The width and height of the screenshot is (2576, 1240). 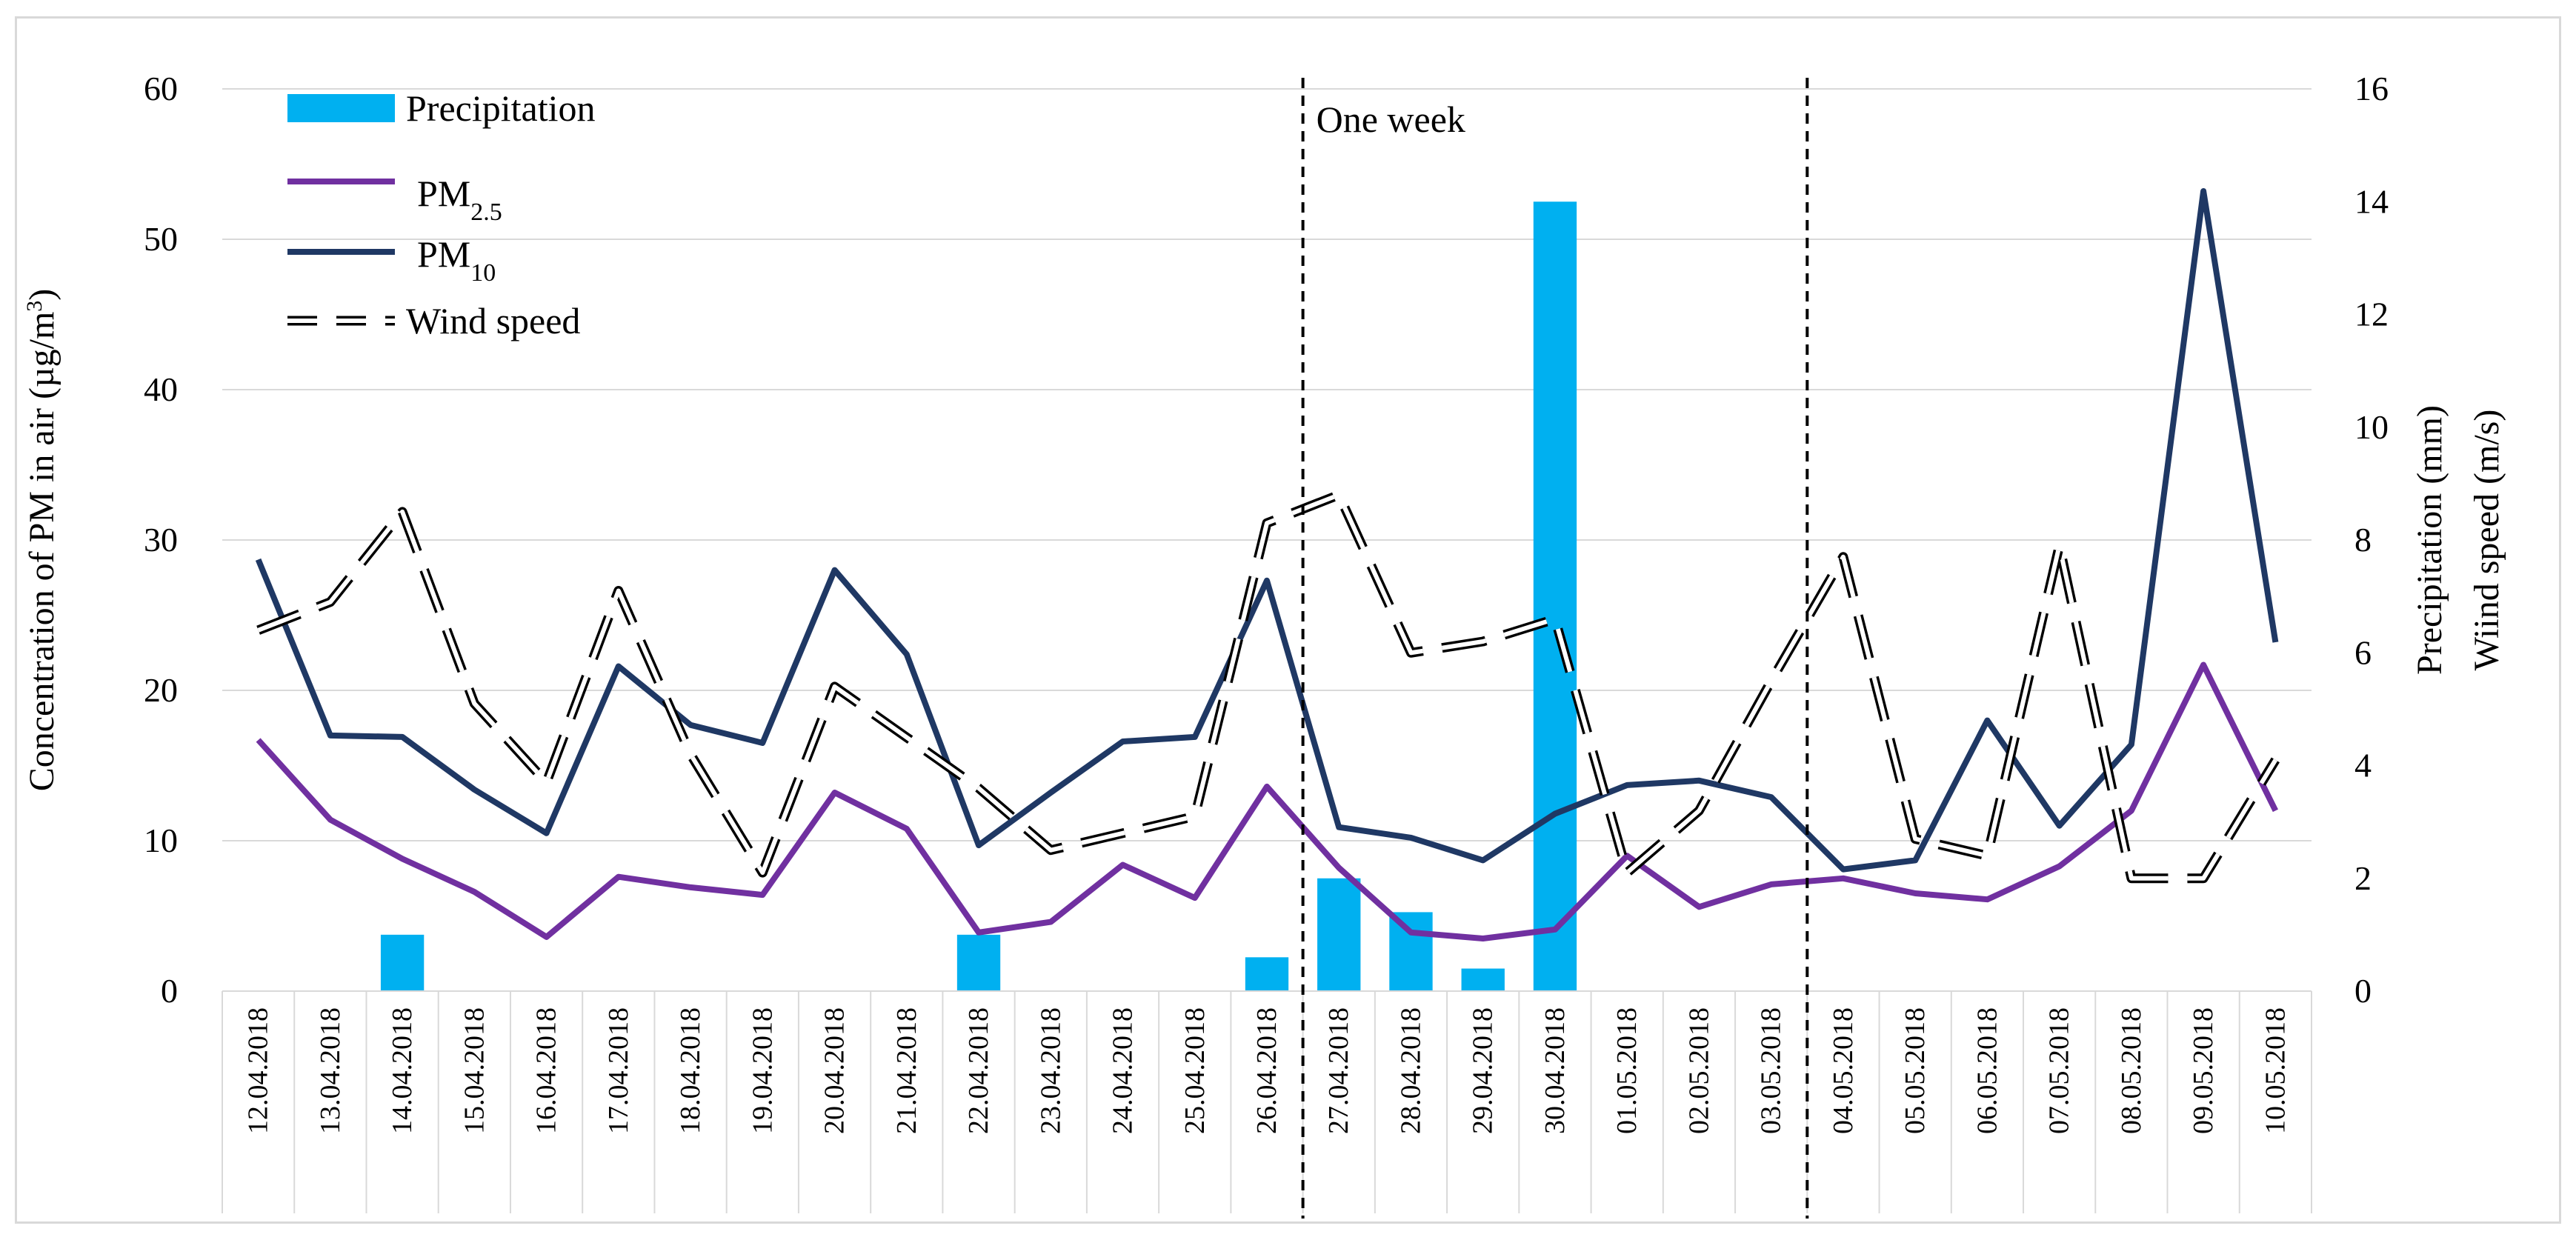 What do you see at coordinates (2486, 540) in the screenshot?
I see `y-right-axis-title-wind: Wiind speed (m/s)` at bounding box center [2486, 540].